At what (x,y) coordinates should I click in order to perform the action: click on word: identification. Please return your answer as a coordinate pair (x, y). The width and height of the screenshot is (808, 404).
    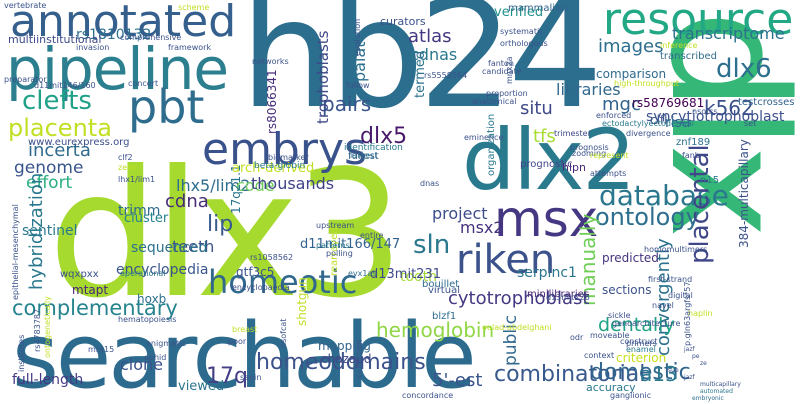
    Looking at the image, I should click on (373, 148).